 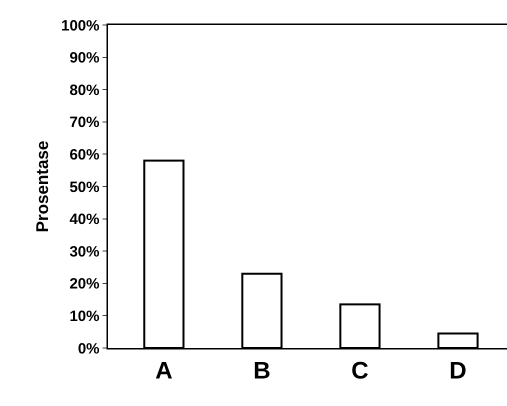 I want to click on x-tick-label: A, so click(x=164, y=370).